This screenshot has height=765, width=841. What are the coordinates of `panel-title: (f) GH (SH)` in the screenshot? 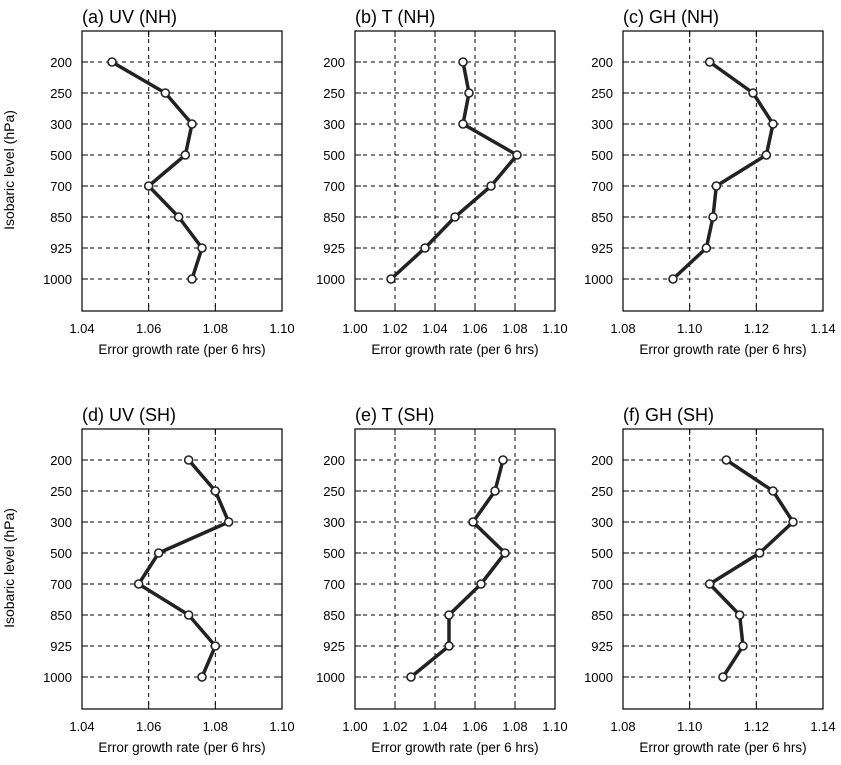 It's located at (668, 415).